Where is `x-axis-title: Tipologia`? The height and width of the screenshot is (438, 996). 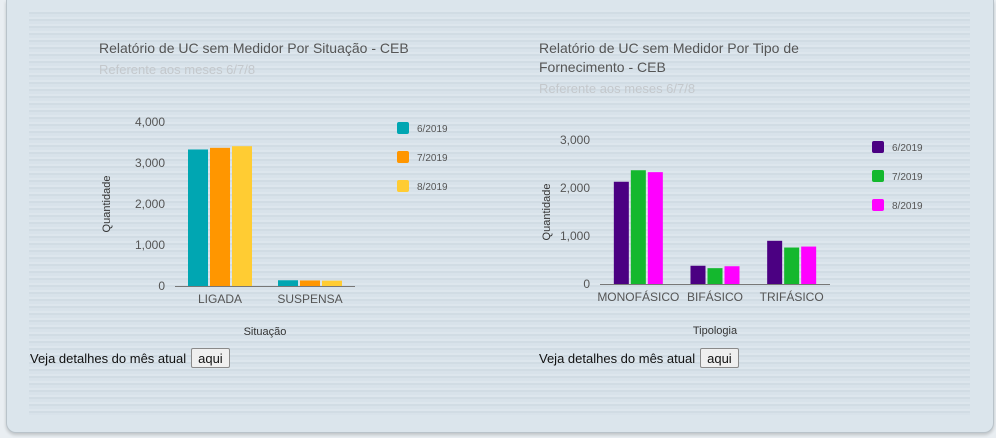
x-axis-title: Tipologia is located at coordinates (715, 331).